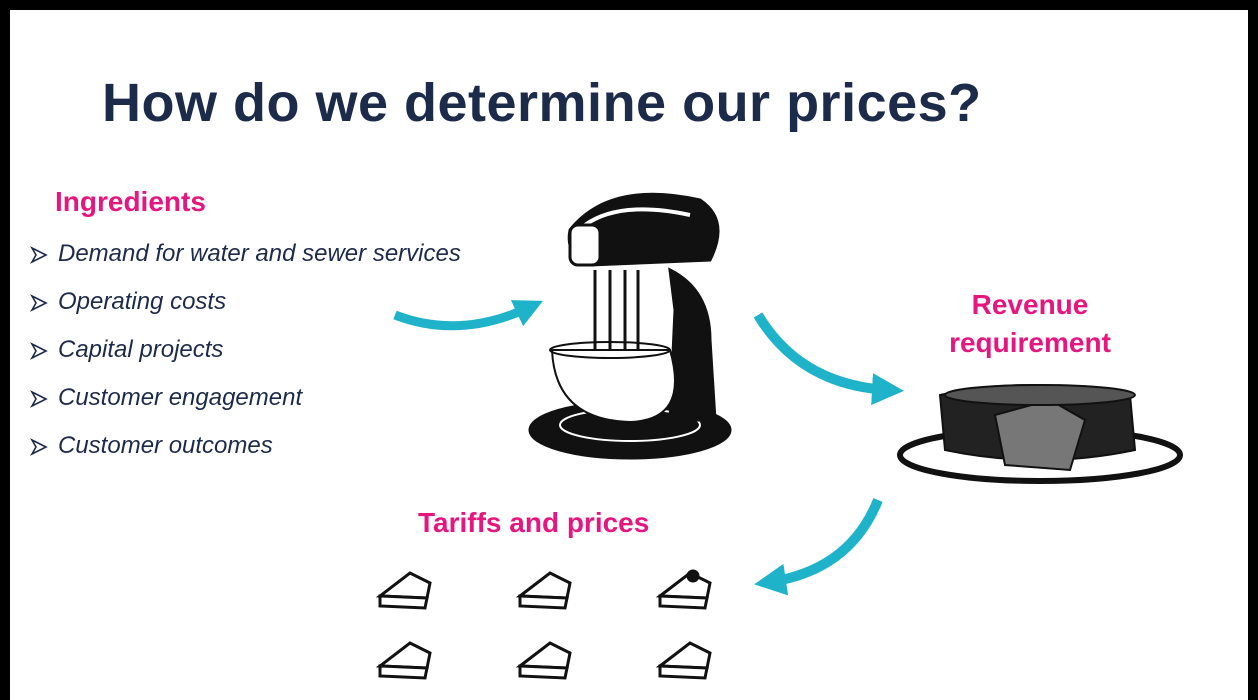 The width and height of the screenshot is (1258, 700). What do you see at coordinates (534, 522) in the screenshot?
I see `tariffs-label: Tariffs and prices` at bounding box center [534, 522].